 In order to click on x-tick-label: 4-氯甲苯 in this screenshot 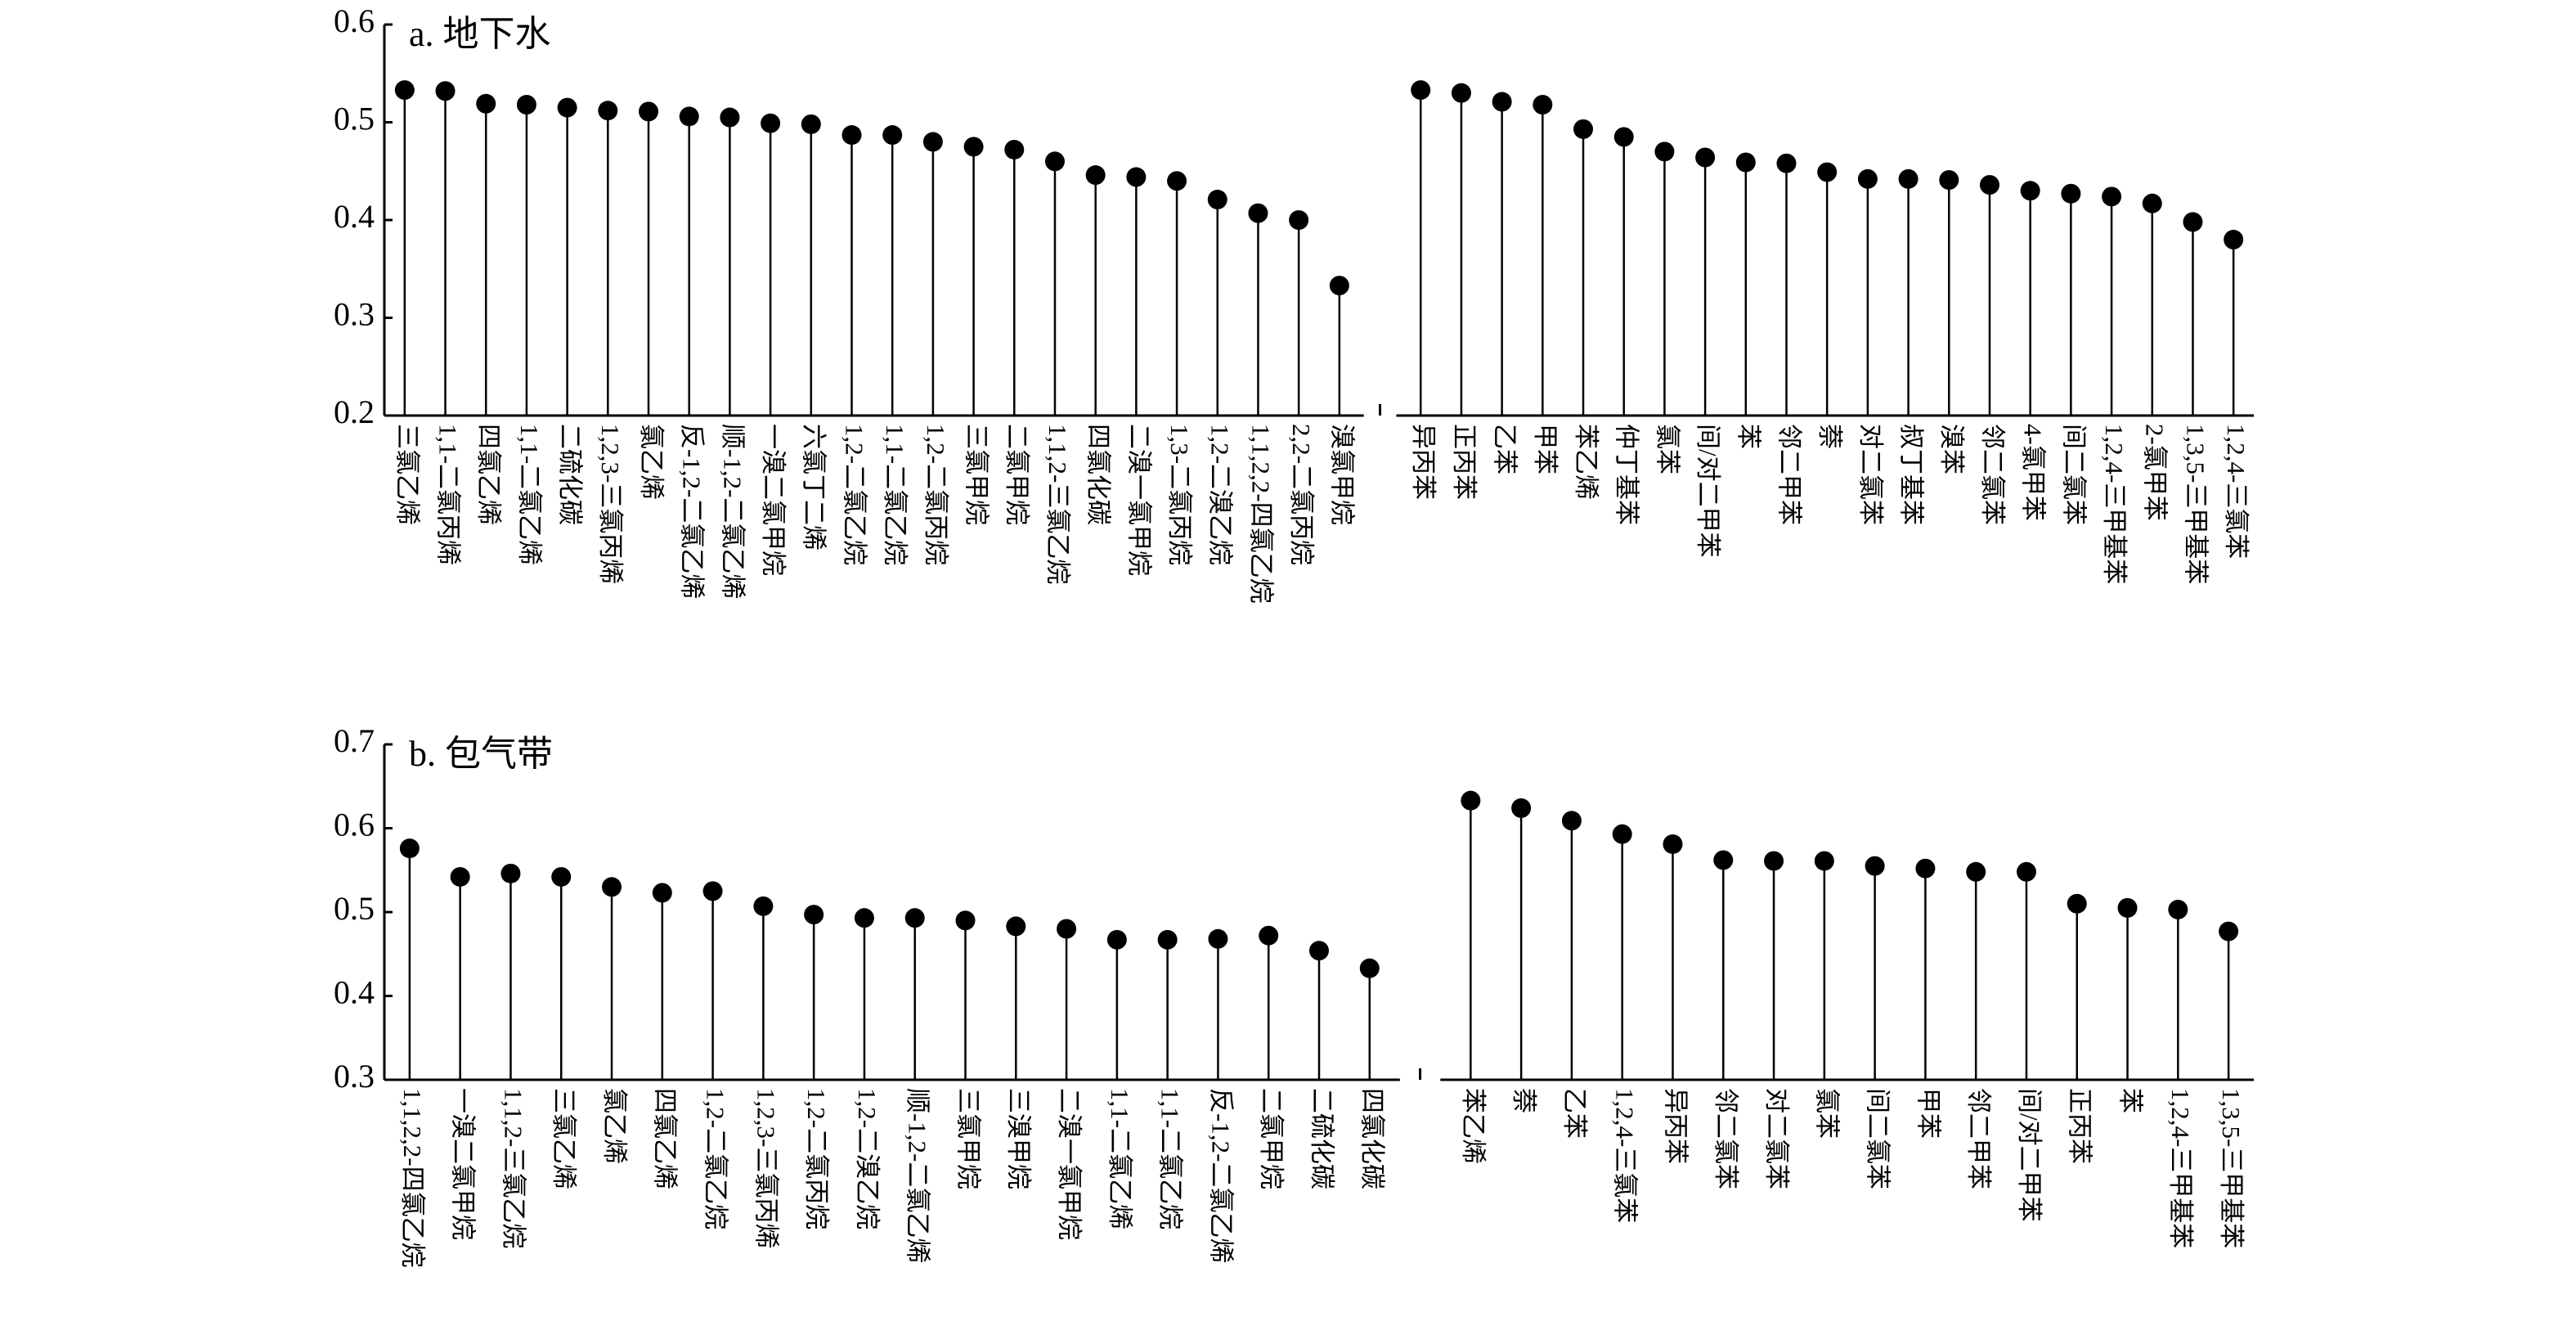, I will do `click(2034, 472)`.